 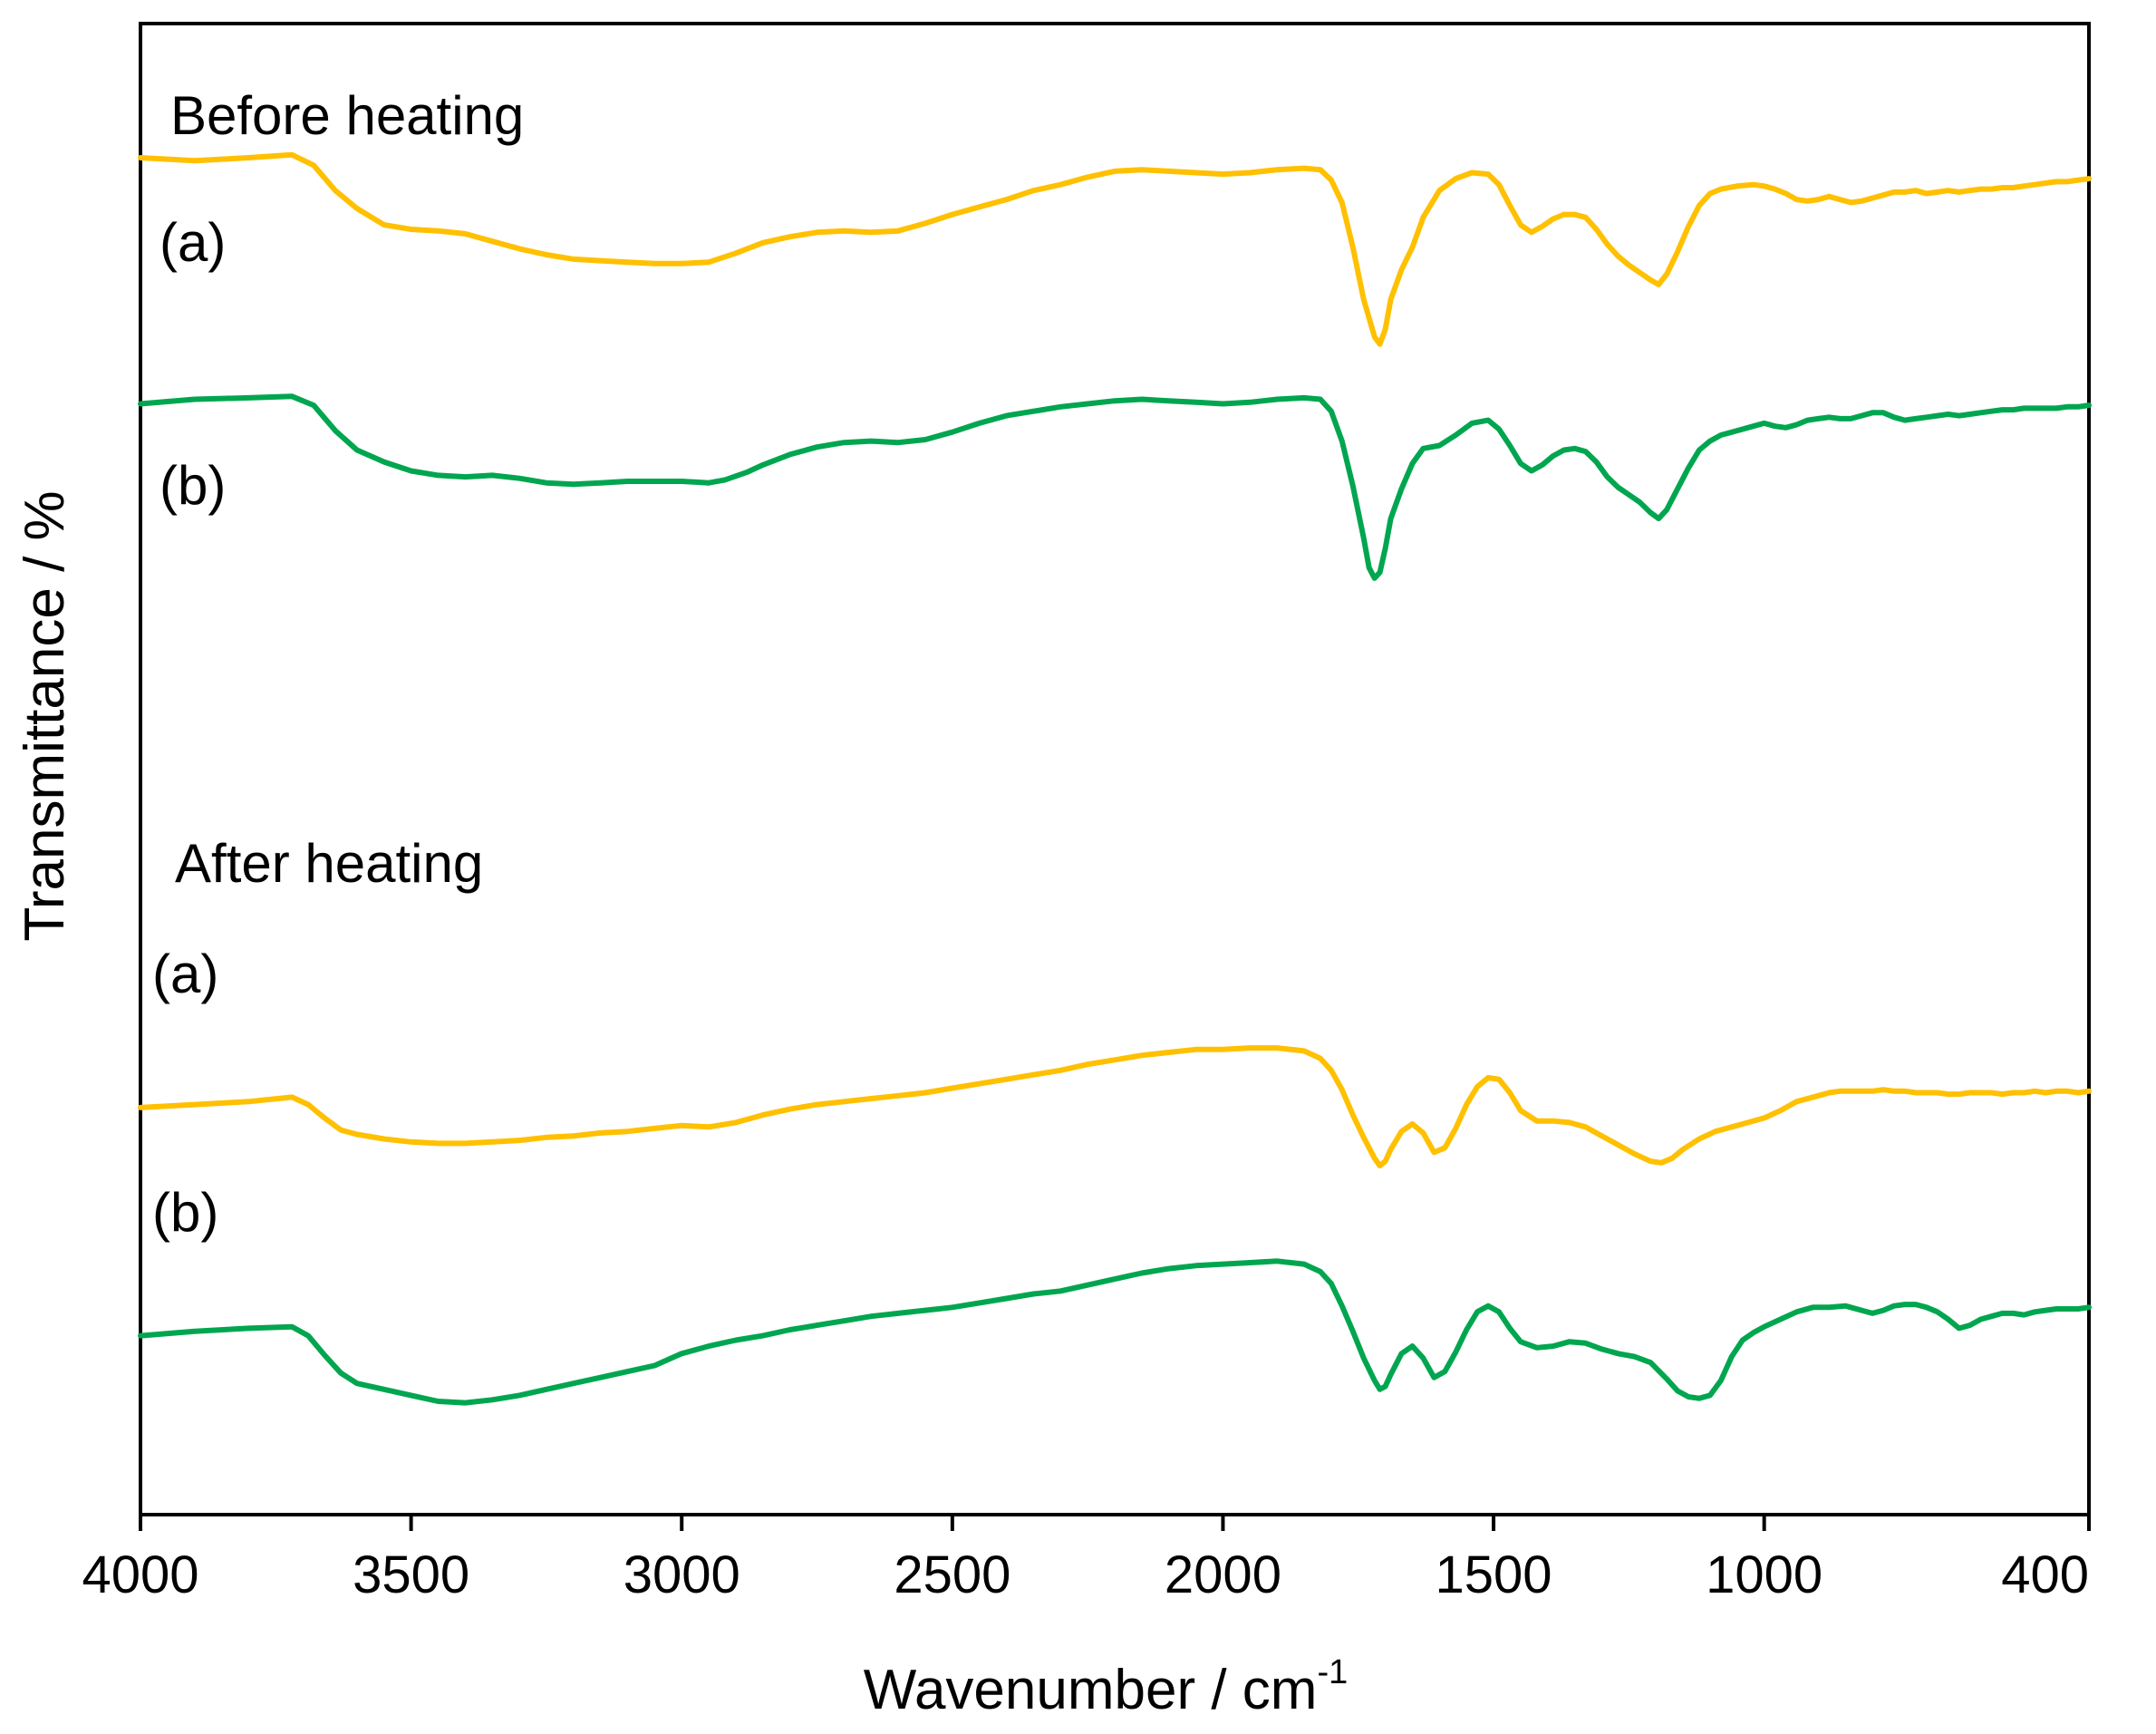 I want to click on y-axis-title: Transmittance / %, so click(x=45, y=716).